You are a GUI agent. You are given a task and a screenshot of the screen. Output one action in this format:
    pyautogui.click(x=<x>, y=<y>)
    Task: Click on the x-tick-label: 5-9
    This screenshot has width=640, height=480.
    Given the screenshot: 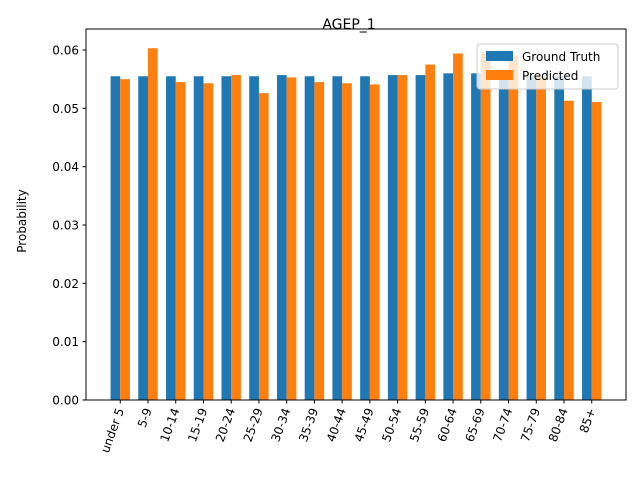 What is the action you would take?
    pyautogui.click(x=145, y=417)
    